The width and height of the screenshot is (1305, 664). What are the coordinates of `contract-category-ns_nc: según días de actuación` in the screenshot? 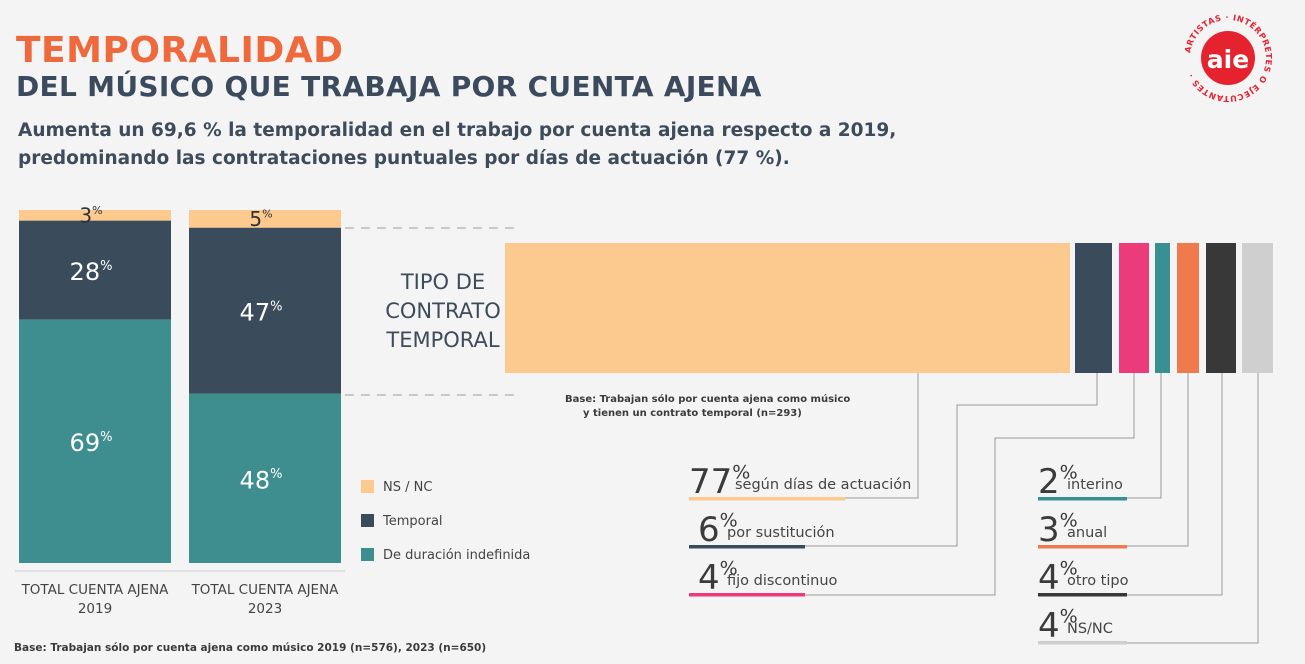 It's located at (823, 485).